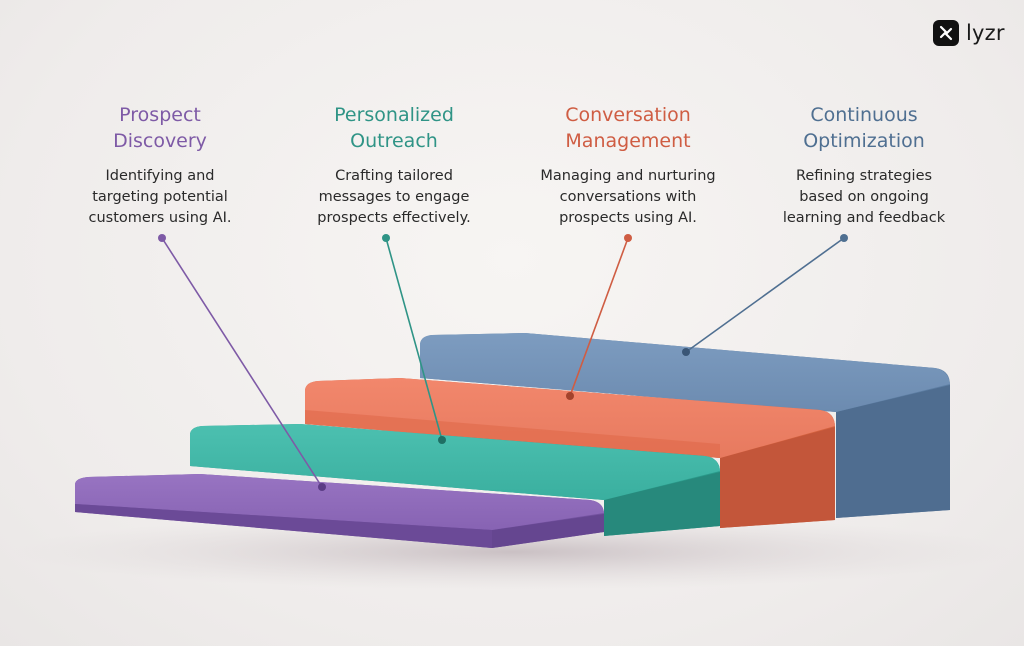  Describe the element at coordinates (864, 115) in the screenshot. I see `step-title-line: Continuous` at that location.